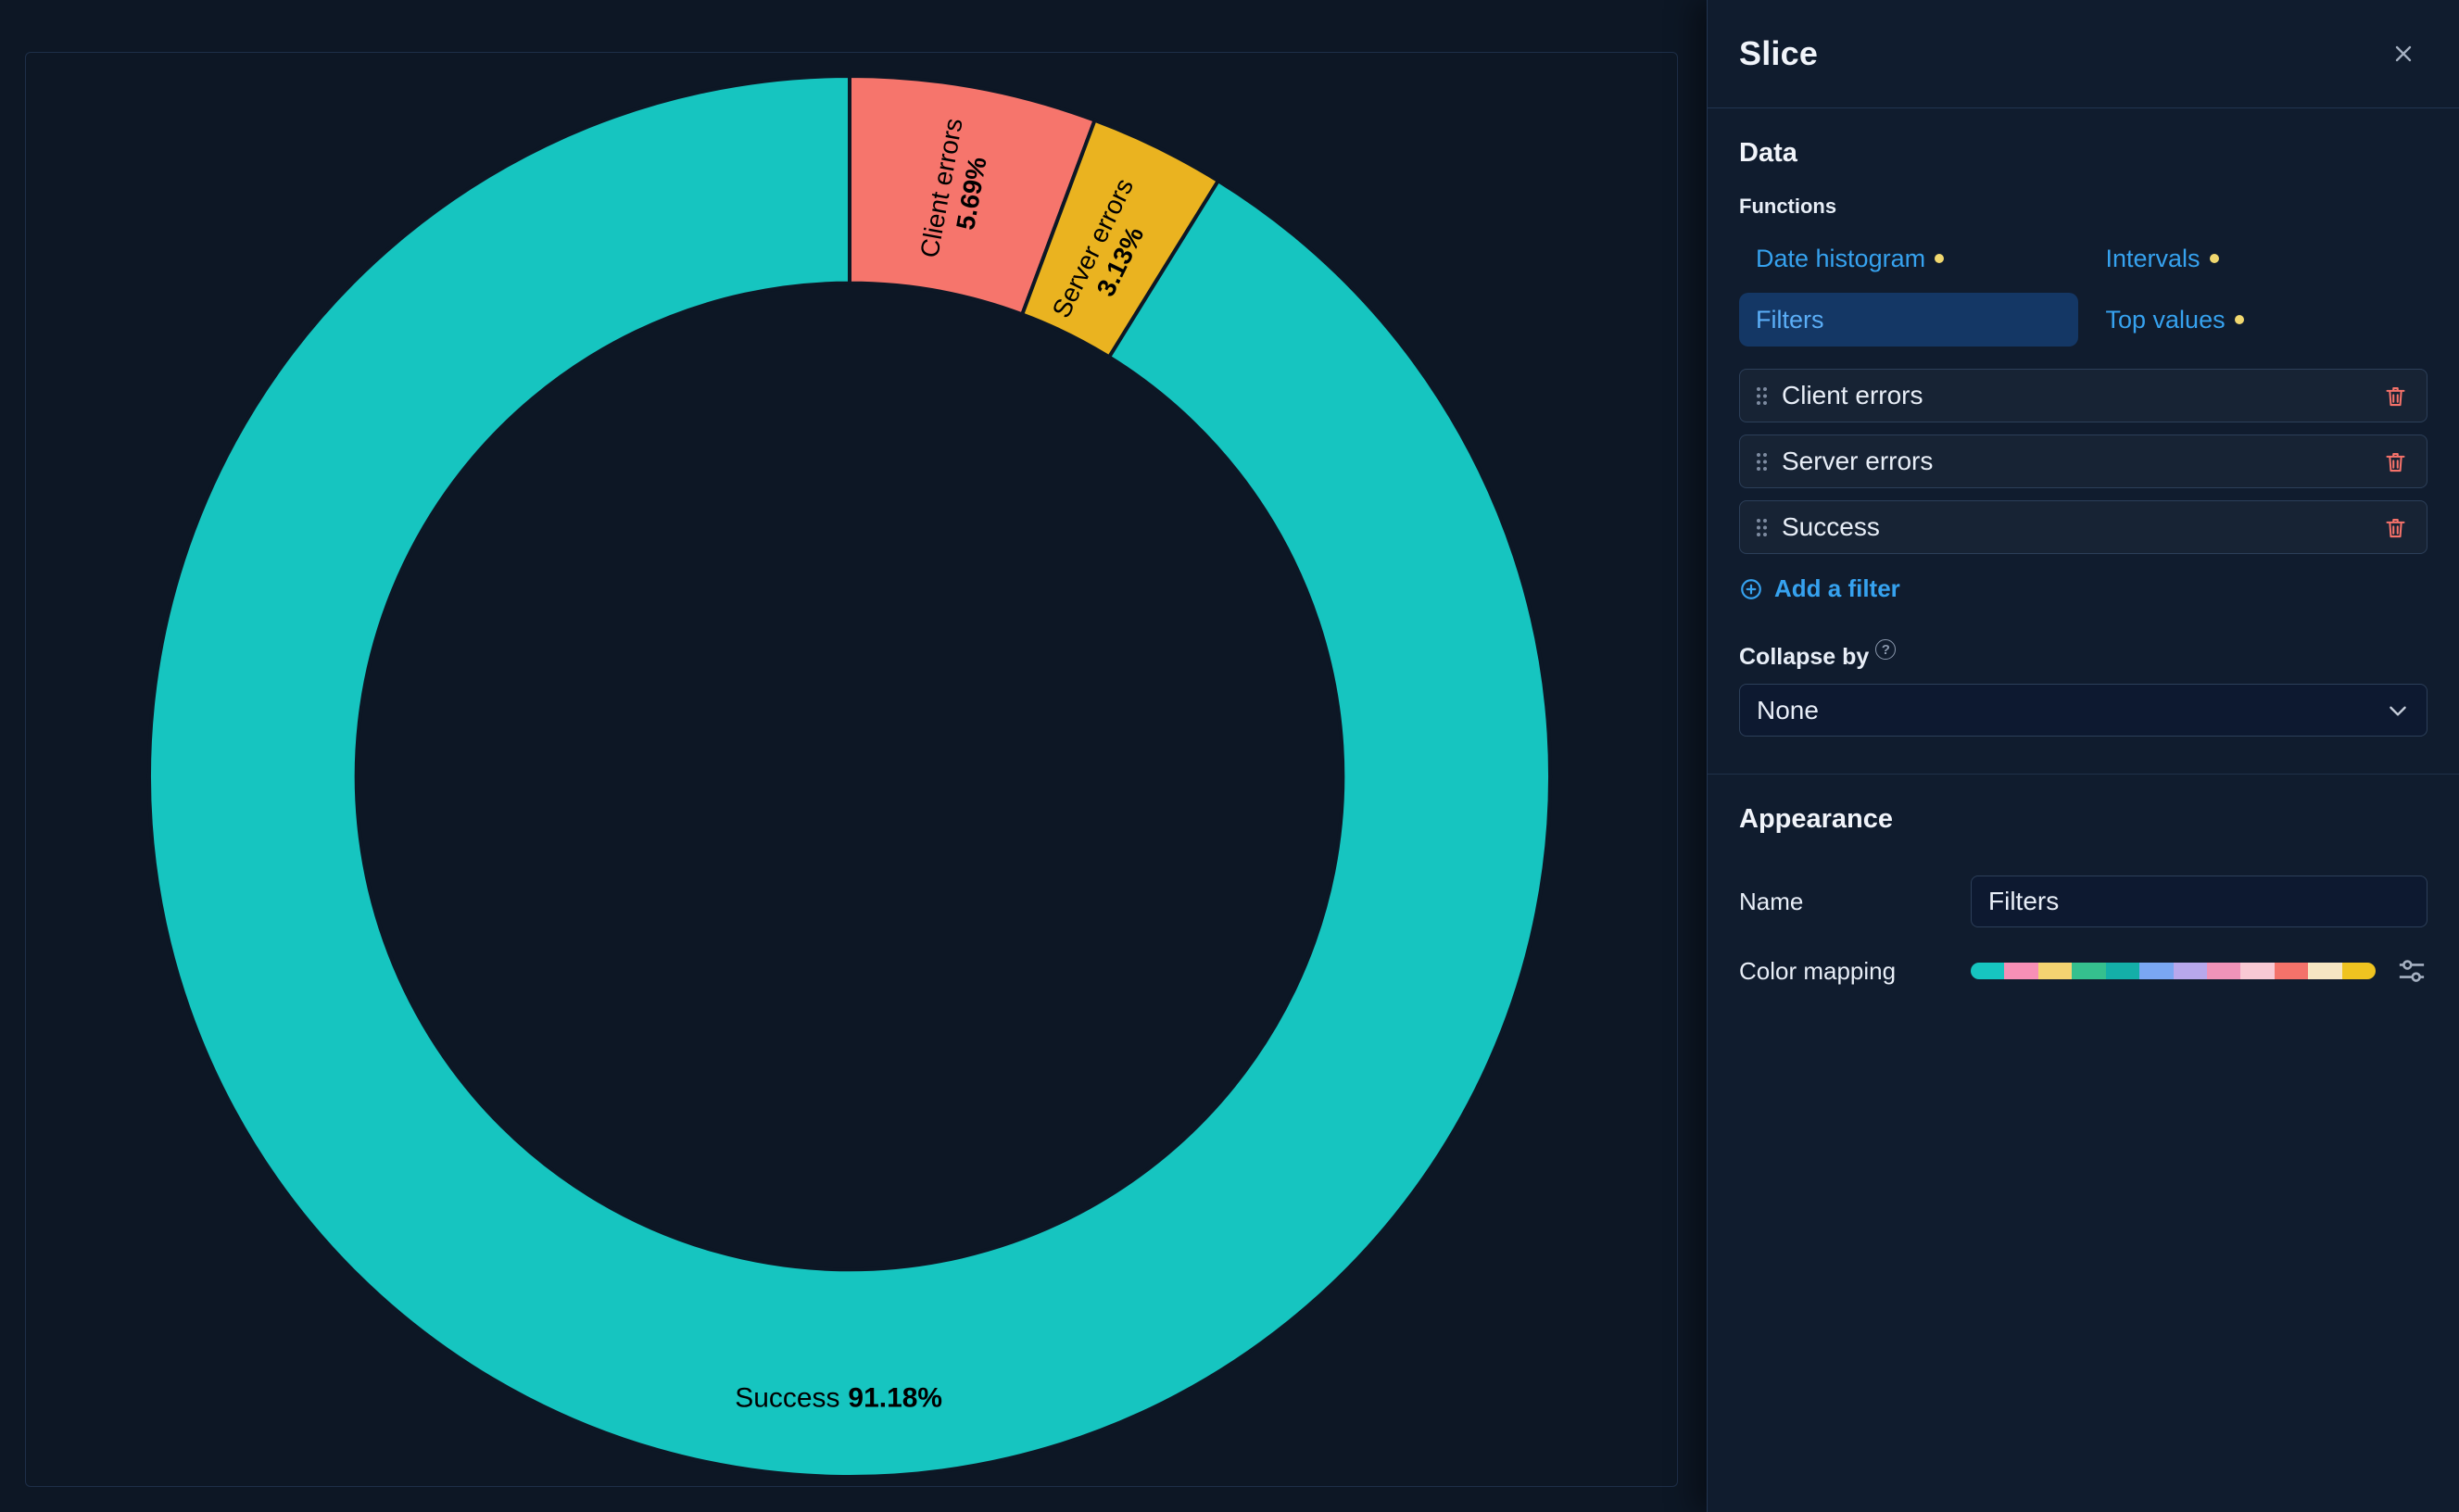  Describe the element at coordinates (2199, 901) in the screenshot. I see `name-input` at that location.